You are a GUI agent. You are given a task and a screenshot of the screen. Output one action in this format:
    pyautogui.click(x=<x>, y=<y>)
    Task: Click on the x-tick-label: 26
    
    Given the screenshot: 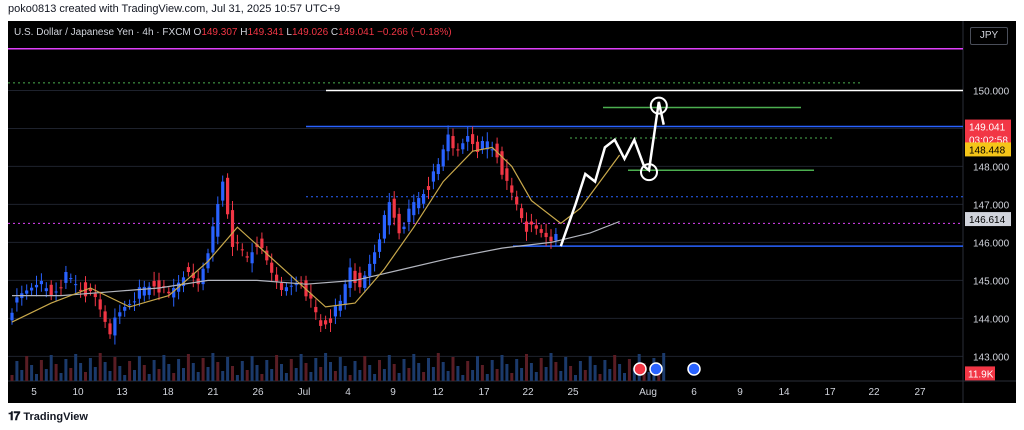 What is the action you would take?
    pyautogui.click(x=258, y=392)
    